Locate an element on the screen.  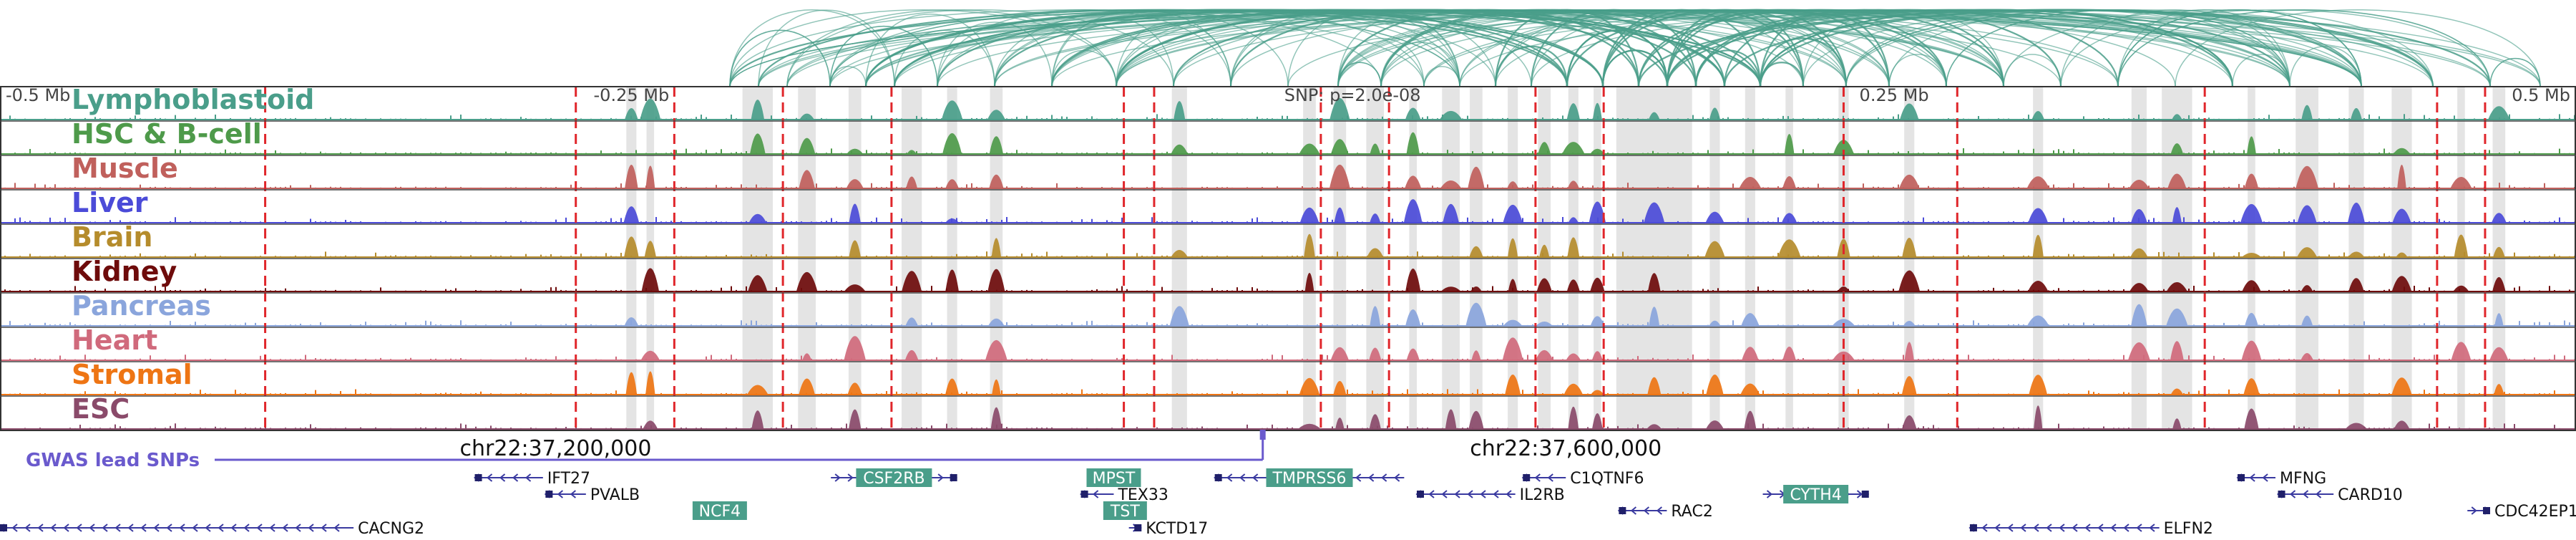
gene-label: PVALB is located at coordinates (615, 495).